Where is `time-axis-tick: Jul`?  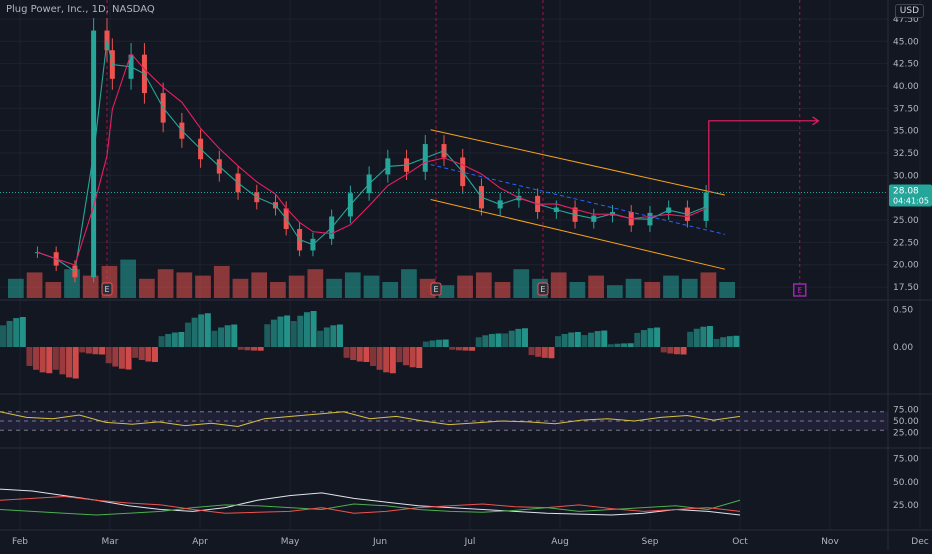
time-axis-tick: Jul is located at coordinates (470, 542).